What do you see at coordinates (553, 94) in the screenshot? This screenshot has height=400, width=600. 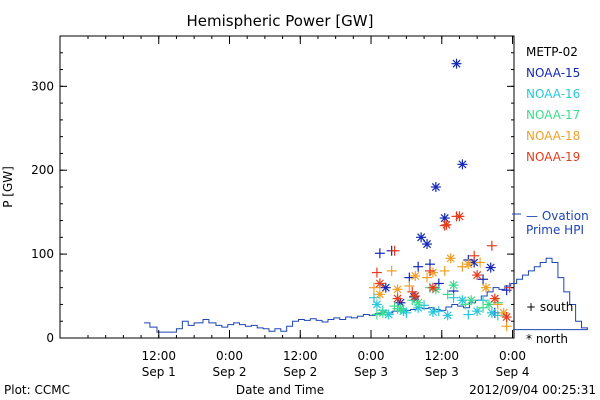 I see `legend-entry: NOAA-16` at bounding box center [553, 94].